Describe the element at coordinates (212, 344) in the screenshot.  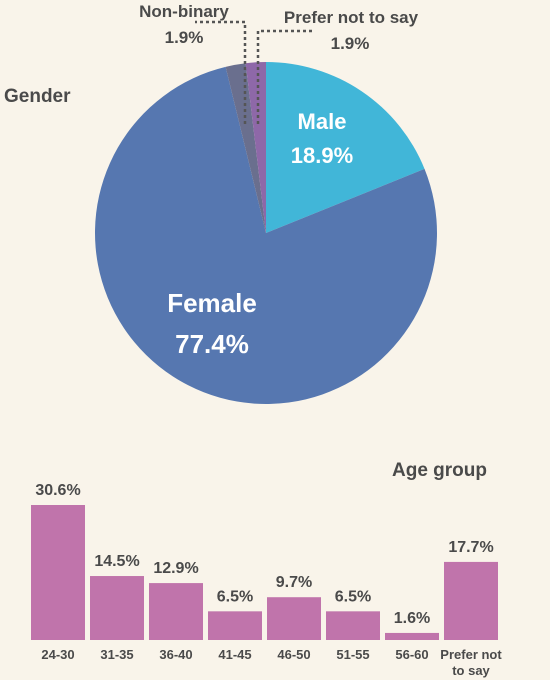
I see `pie-value-female: 77.4%` at that location.